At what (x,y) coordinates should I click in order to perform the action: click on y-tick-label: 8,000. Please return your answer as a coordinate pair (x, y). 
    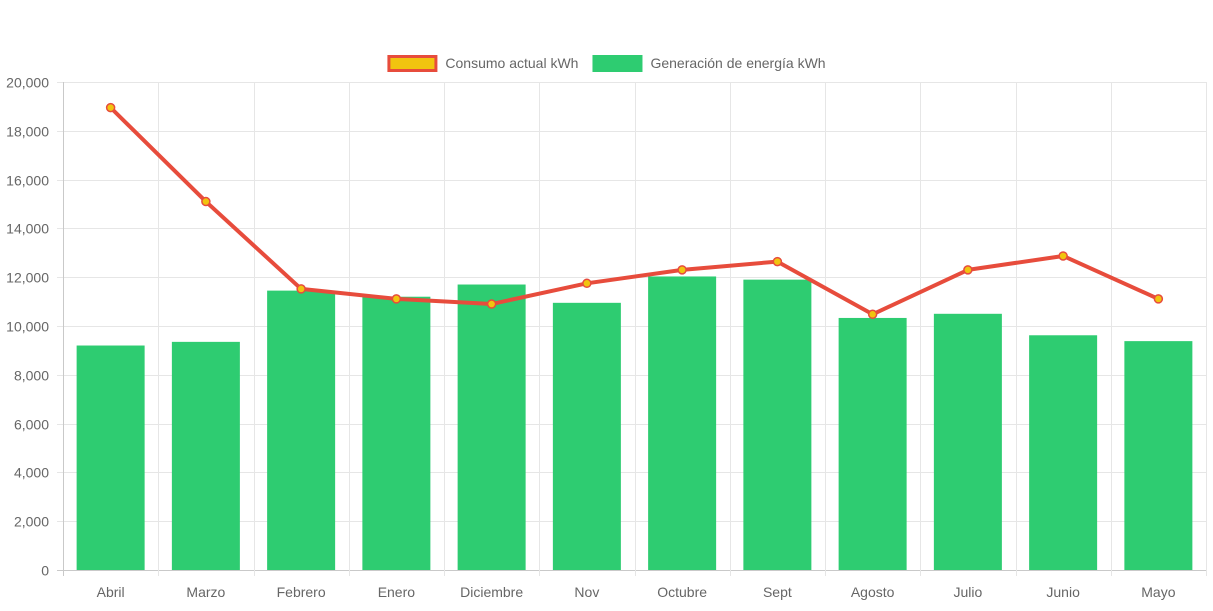
    Looking at the image, I should click on (31, 376).